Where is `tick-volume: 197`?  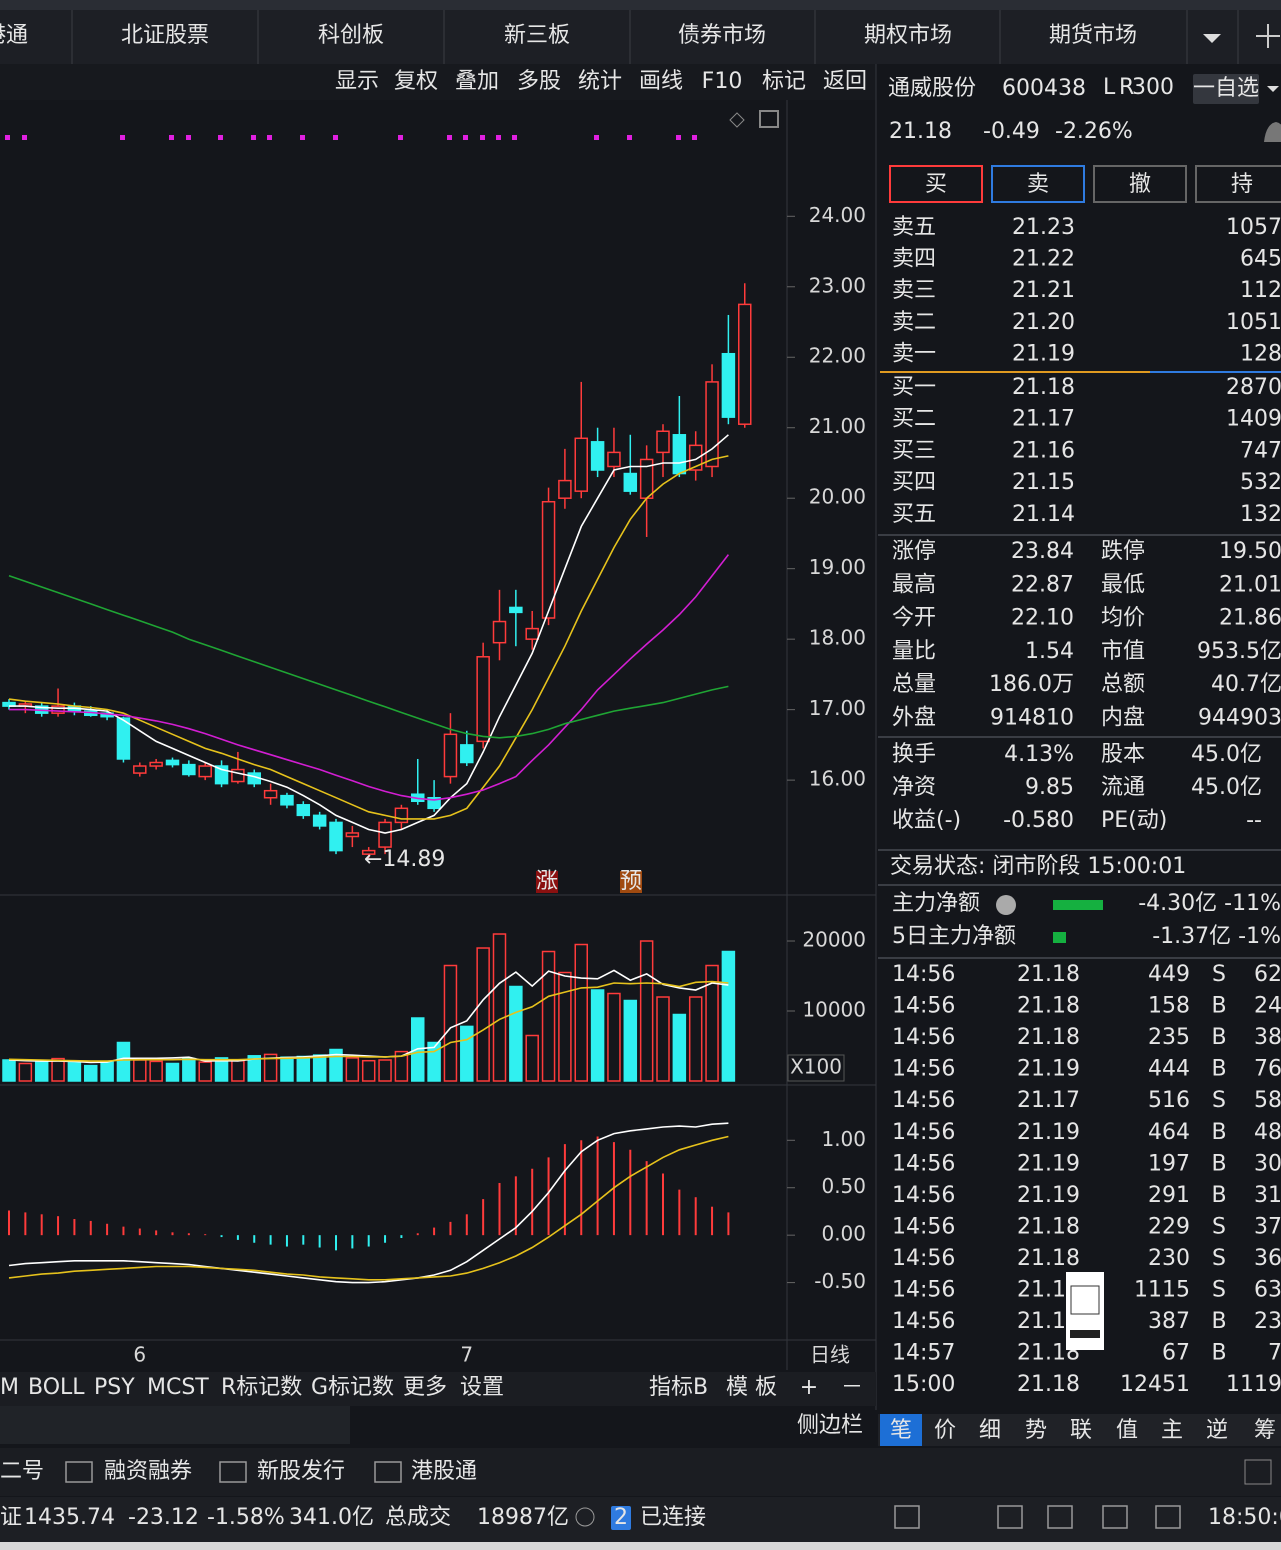 tick-volume: 197 is located at coordinates (1169, 1163).